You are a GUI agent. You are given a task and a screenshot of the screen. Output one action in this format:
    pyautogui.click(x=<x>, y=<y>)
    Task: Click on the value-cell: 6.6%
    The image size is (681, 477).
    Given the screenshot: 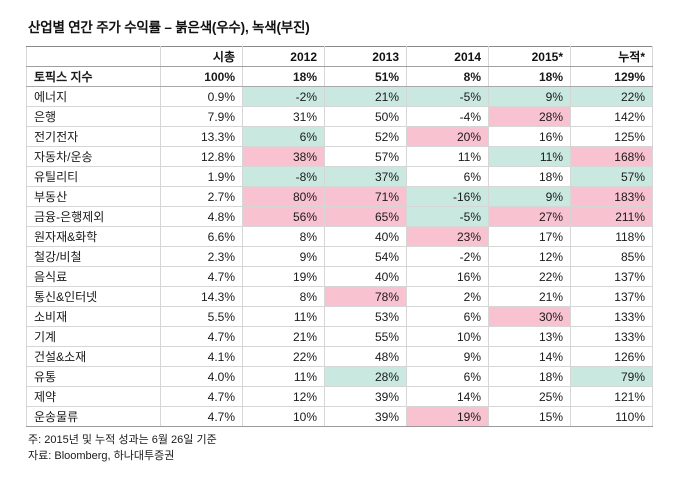 What is the action you would take?
    pyautogui.click(x=201, y=236)
    